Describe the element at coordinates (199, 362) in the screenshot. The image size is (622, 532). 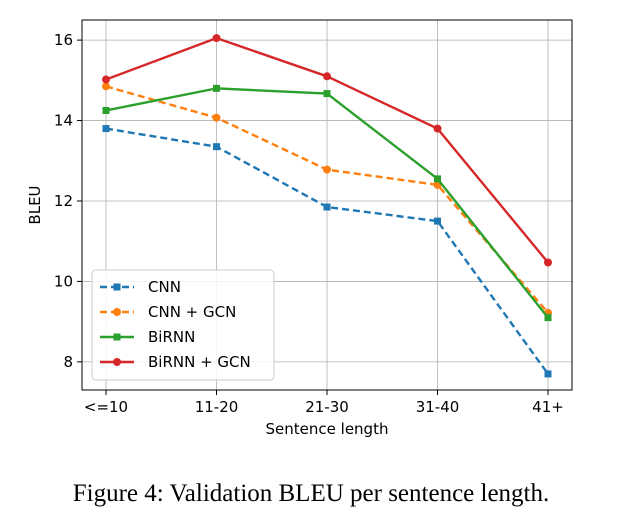
I see `legend-label: BiRNN + GCN` at that location.